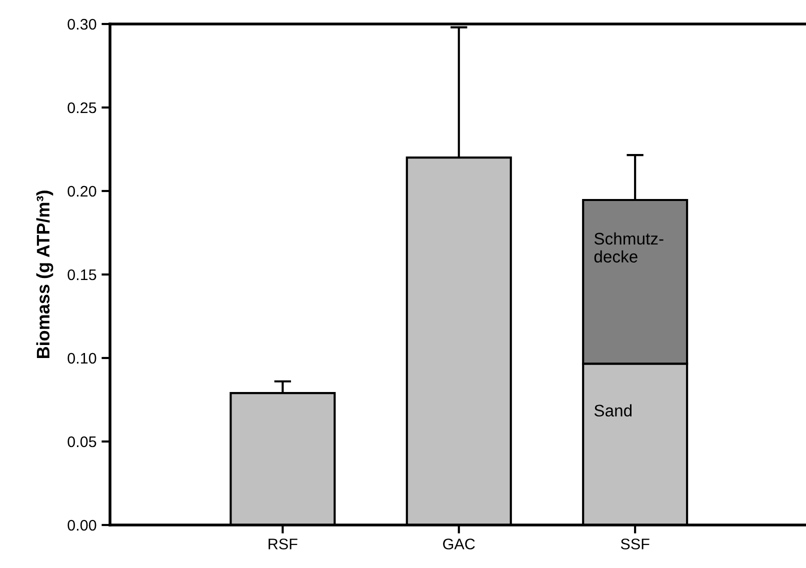 The width and height of the screenshot is (806, 568). I want to click on x-tick-label: GAC, so click(459, 544).